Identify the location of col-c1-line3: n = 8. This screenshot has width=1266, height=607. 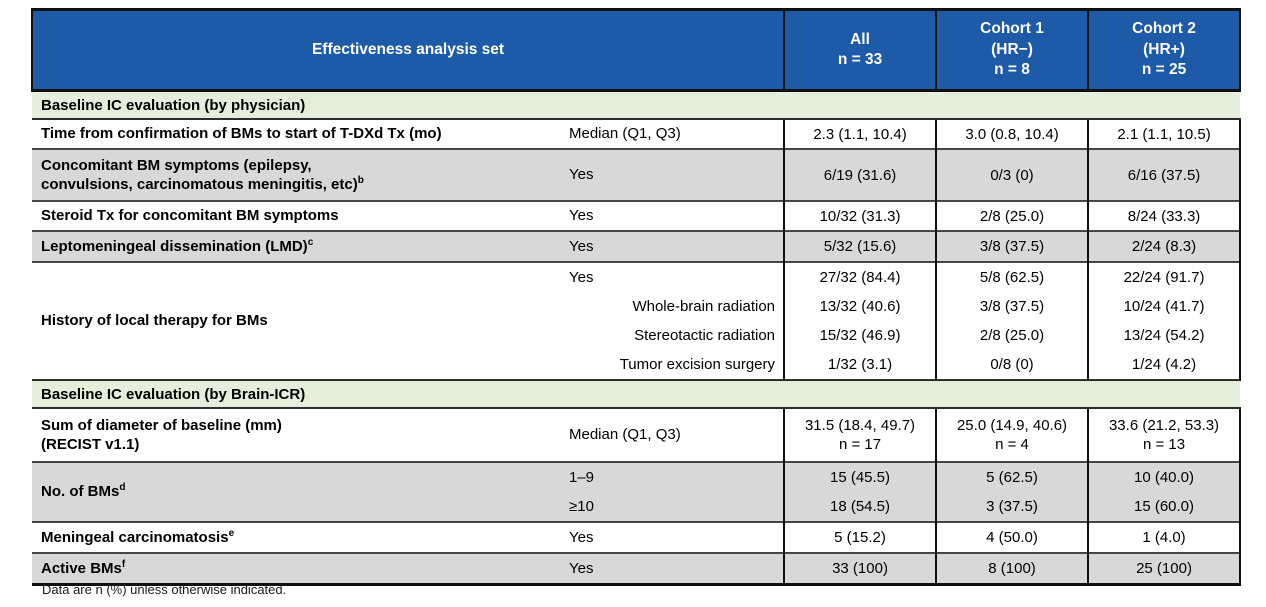
(1012, 70).